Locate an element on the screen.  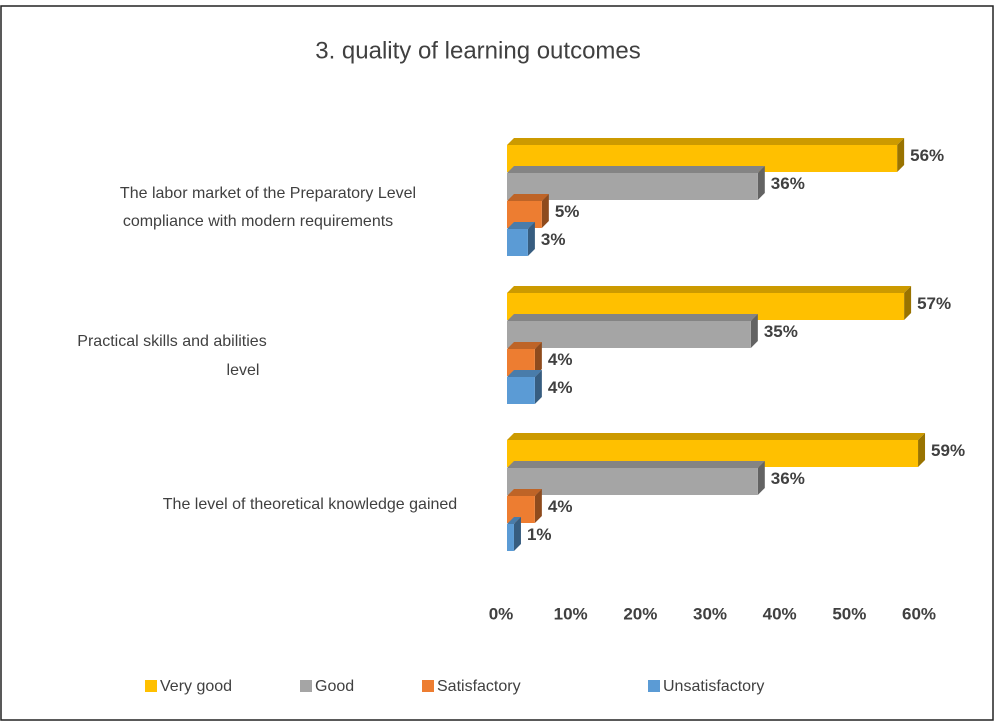
x-tick-label: 10% is located at coordinates (571, 613).